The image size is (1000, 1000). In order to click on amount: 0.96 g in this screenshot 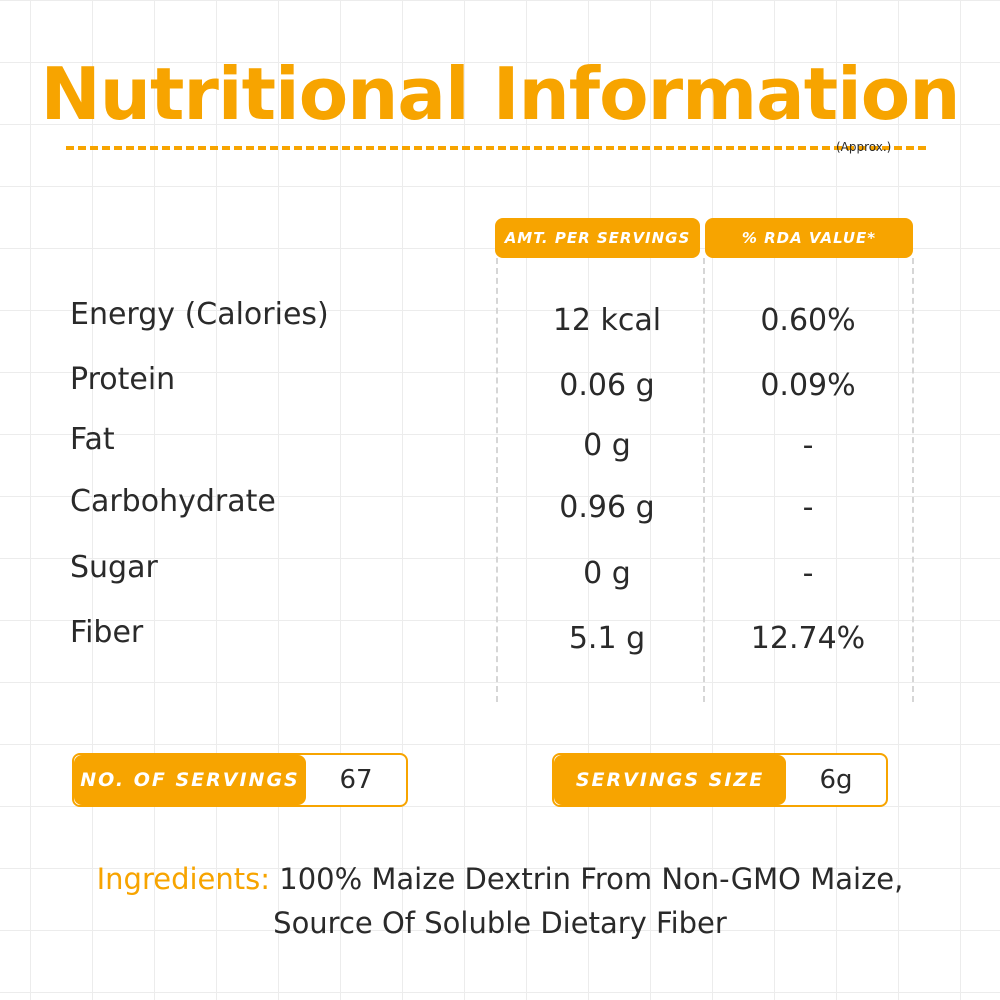, I will do `click(607, 507)`.